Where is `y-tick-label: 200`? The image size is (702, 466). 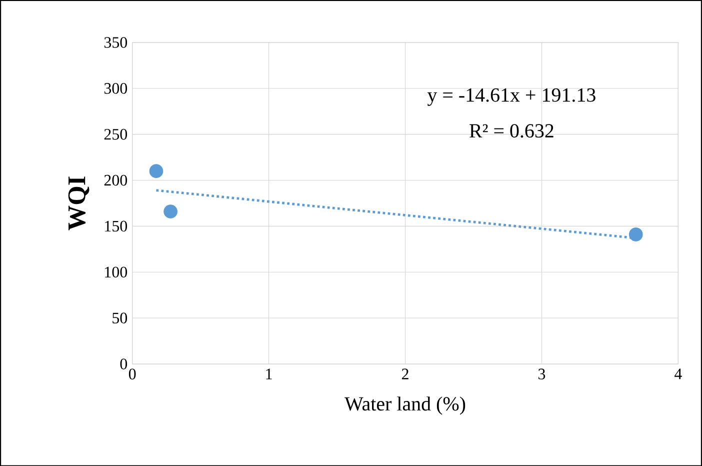 y-tick-label: 200 is located at coordinates (116, 180).